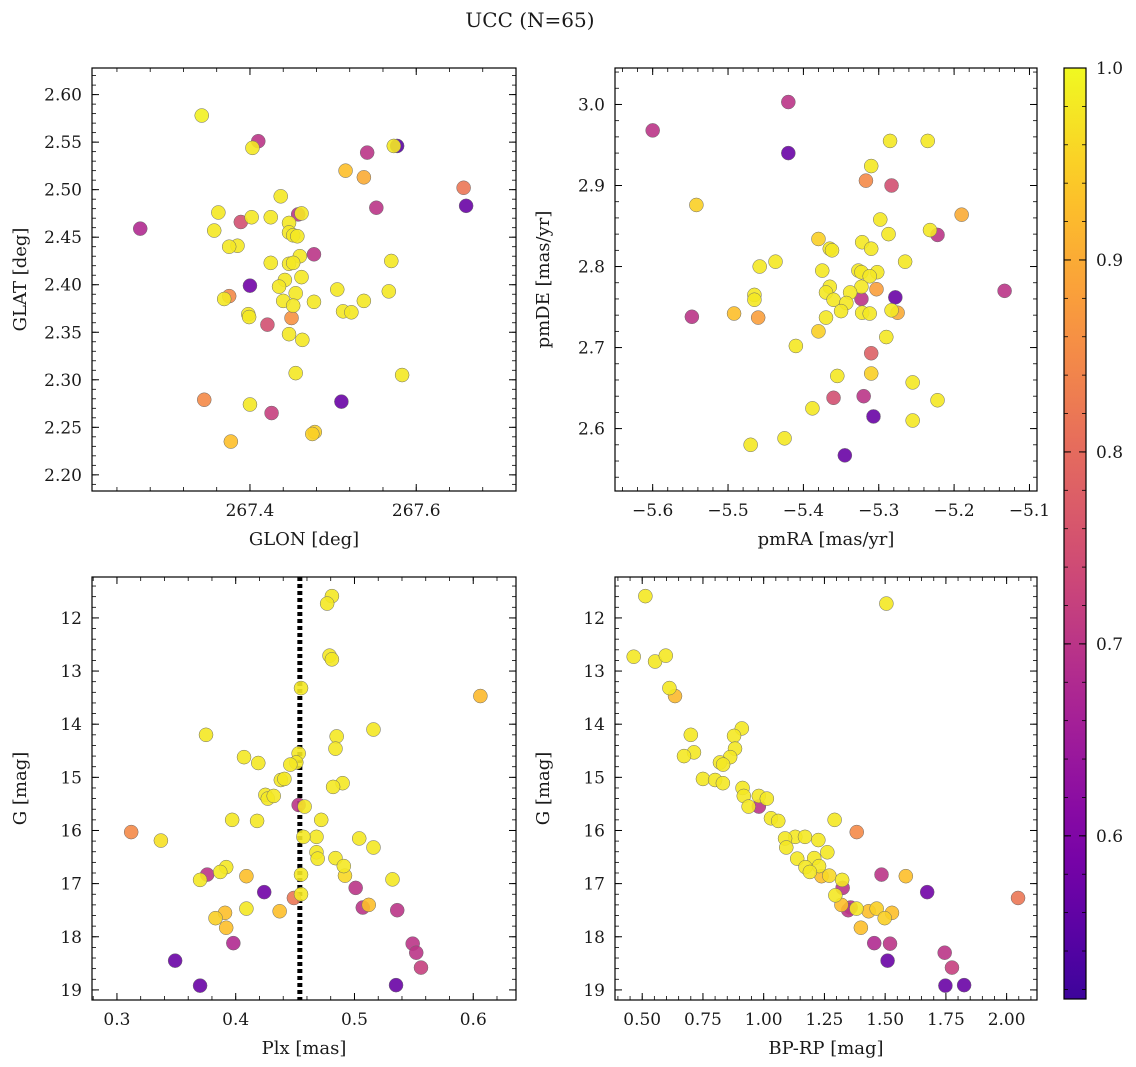  I want to click on pmra-pmde-points, so click(828, 278).